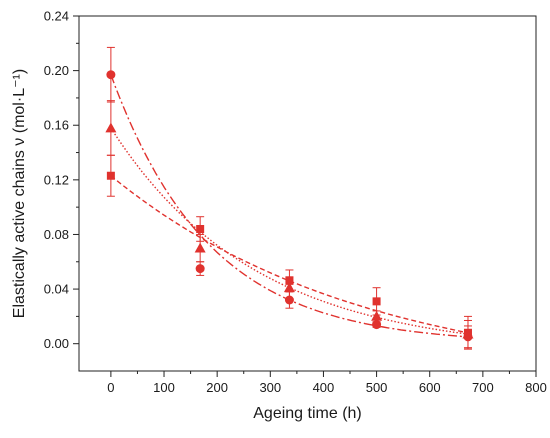 This screenshot has width=550, height=438. Describe the element at coordinates (536, 387) in the screenshot. I see `x-tick-label: 800` at that location.